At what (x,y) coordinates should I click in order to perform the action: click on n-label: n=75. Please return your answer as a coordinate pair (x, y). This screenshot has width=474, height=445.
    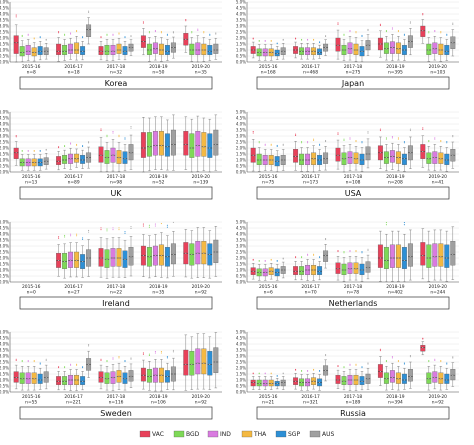
    Looking at the image, I should click on (268, 183).